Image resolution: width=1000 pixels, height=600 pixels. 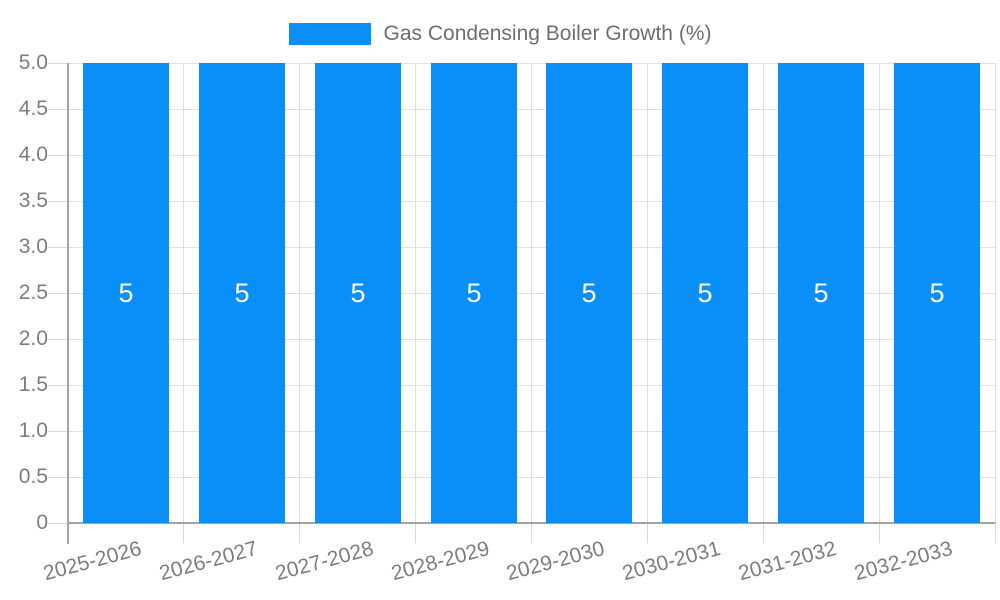 What do you see at coordinates (33, 476) in the screenshot?
I see `y-tick-label: 0.5` at bounding box center [33, 476].